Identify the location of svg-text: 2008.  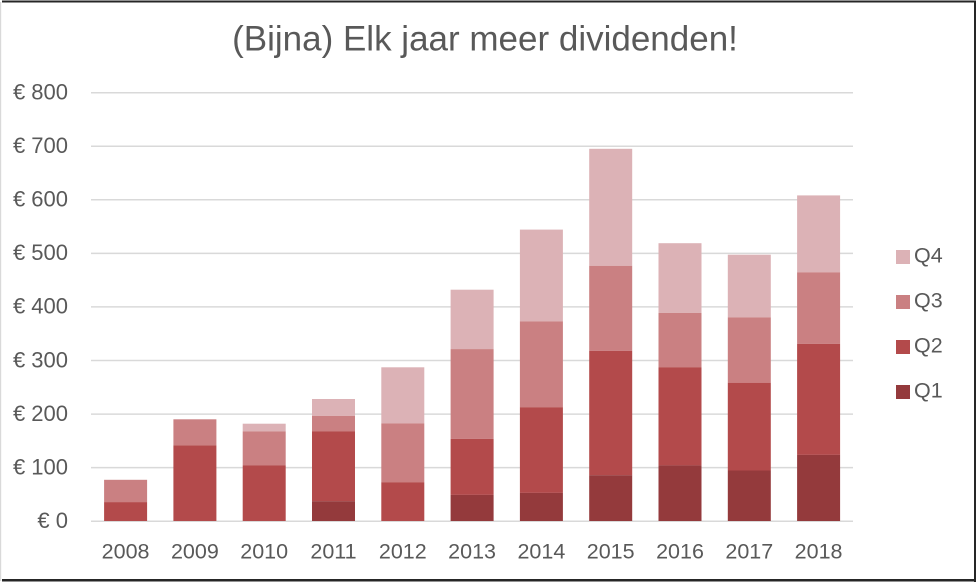
(126, 552).